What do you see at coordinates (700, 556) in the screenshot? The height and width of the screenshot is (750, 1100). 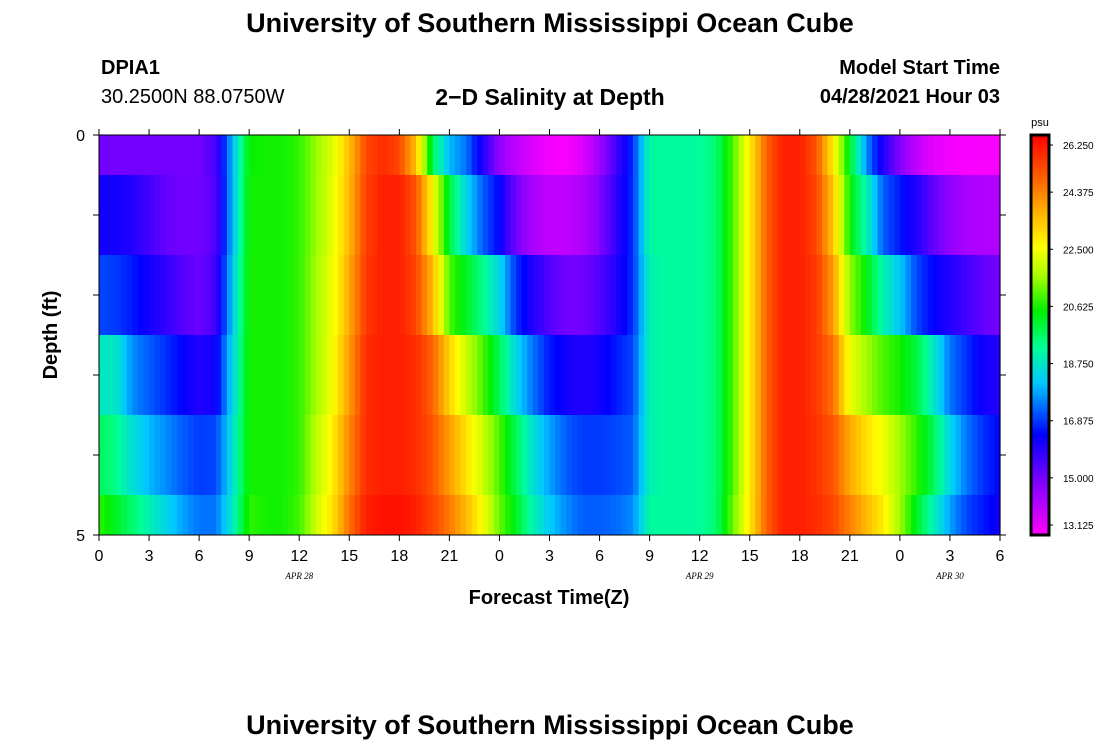 I see `x-tick-label: 12` at bounding box center [700, 556].